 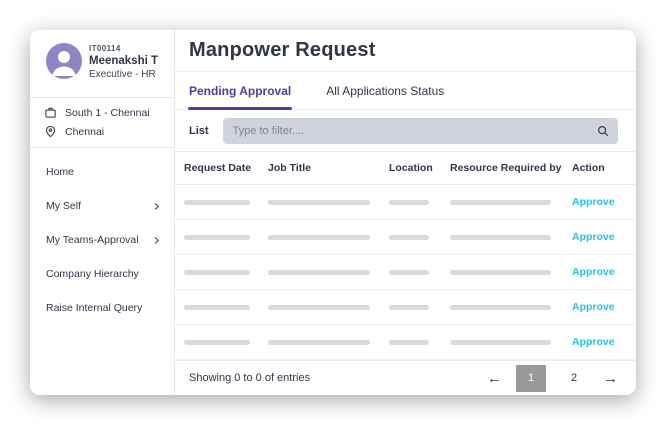 I want to click on page-button-1: 1, so click(x=531, y=378).